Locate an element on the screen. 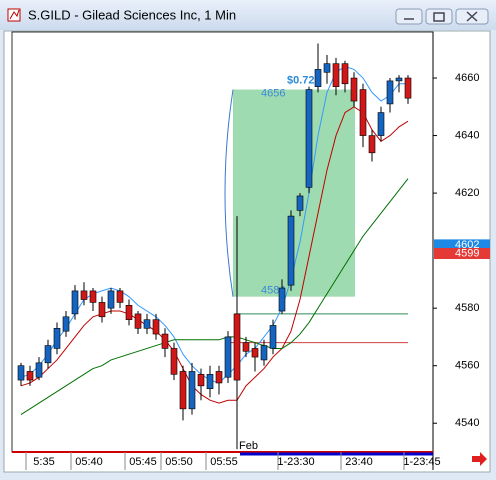  window-button-glyphs is located at coordinates (441, 16).